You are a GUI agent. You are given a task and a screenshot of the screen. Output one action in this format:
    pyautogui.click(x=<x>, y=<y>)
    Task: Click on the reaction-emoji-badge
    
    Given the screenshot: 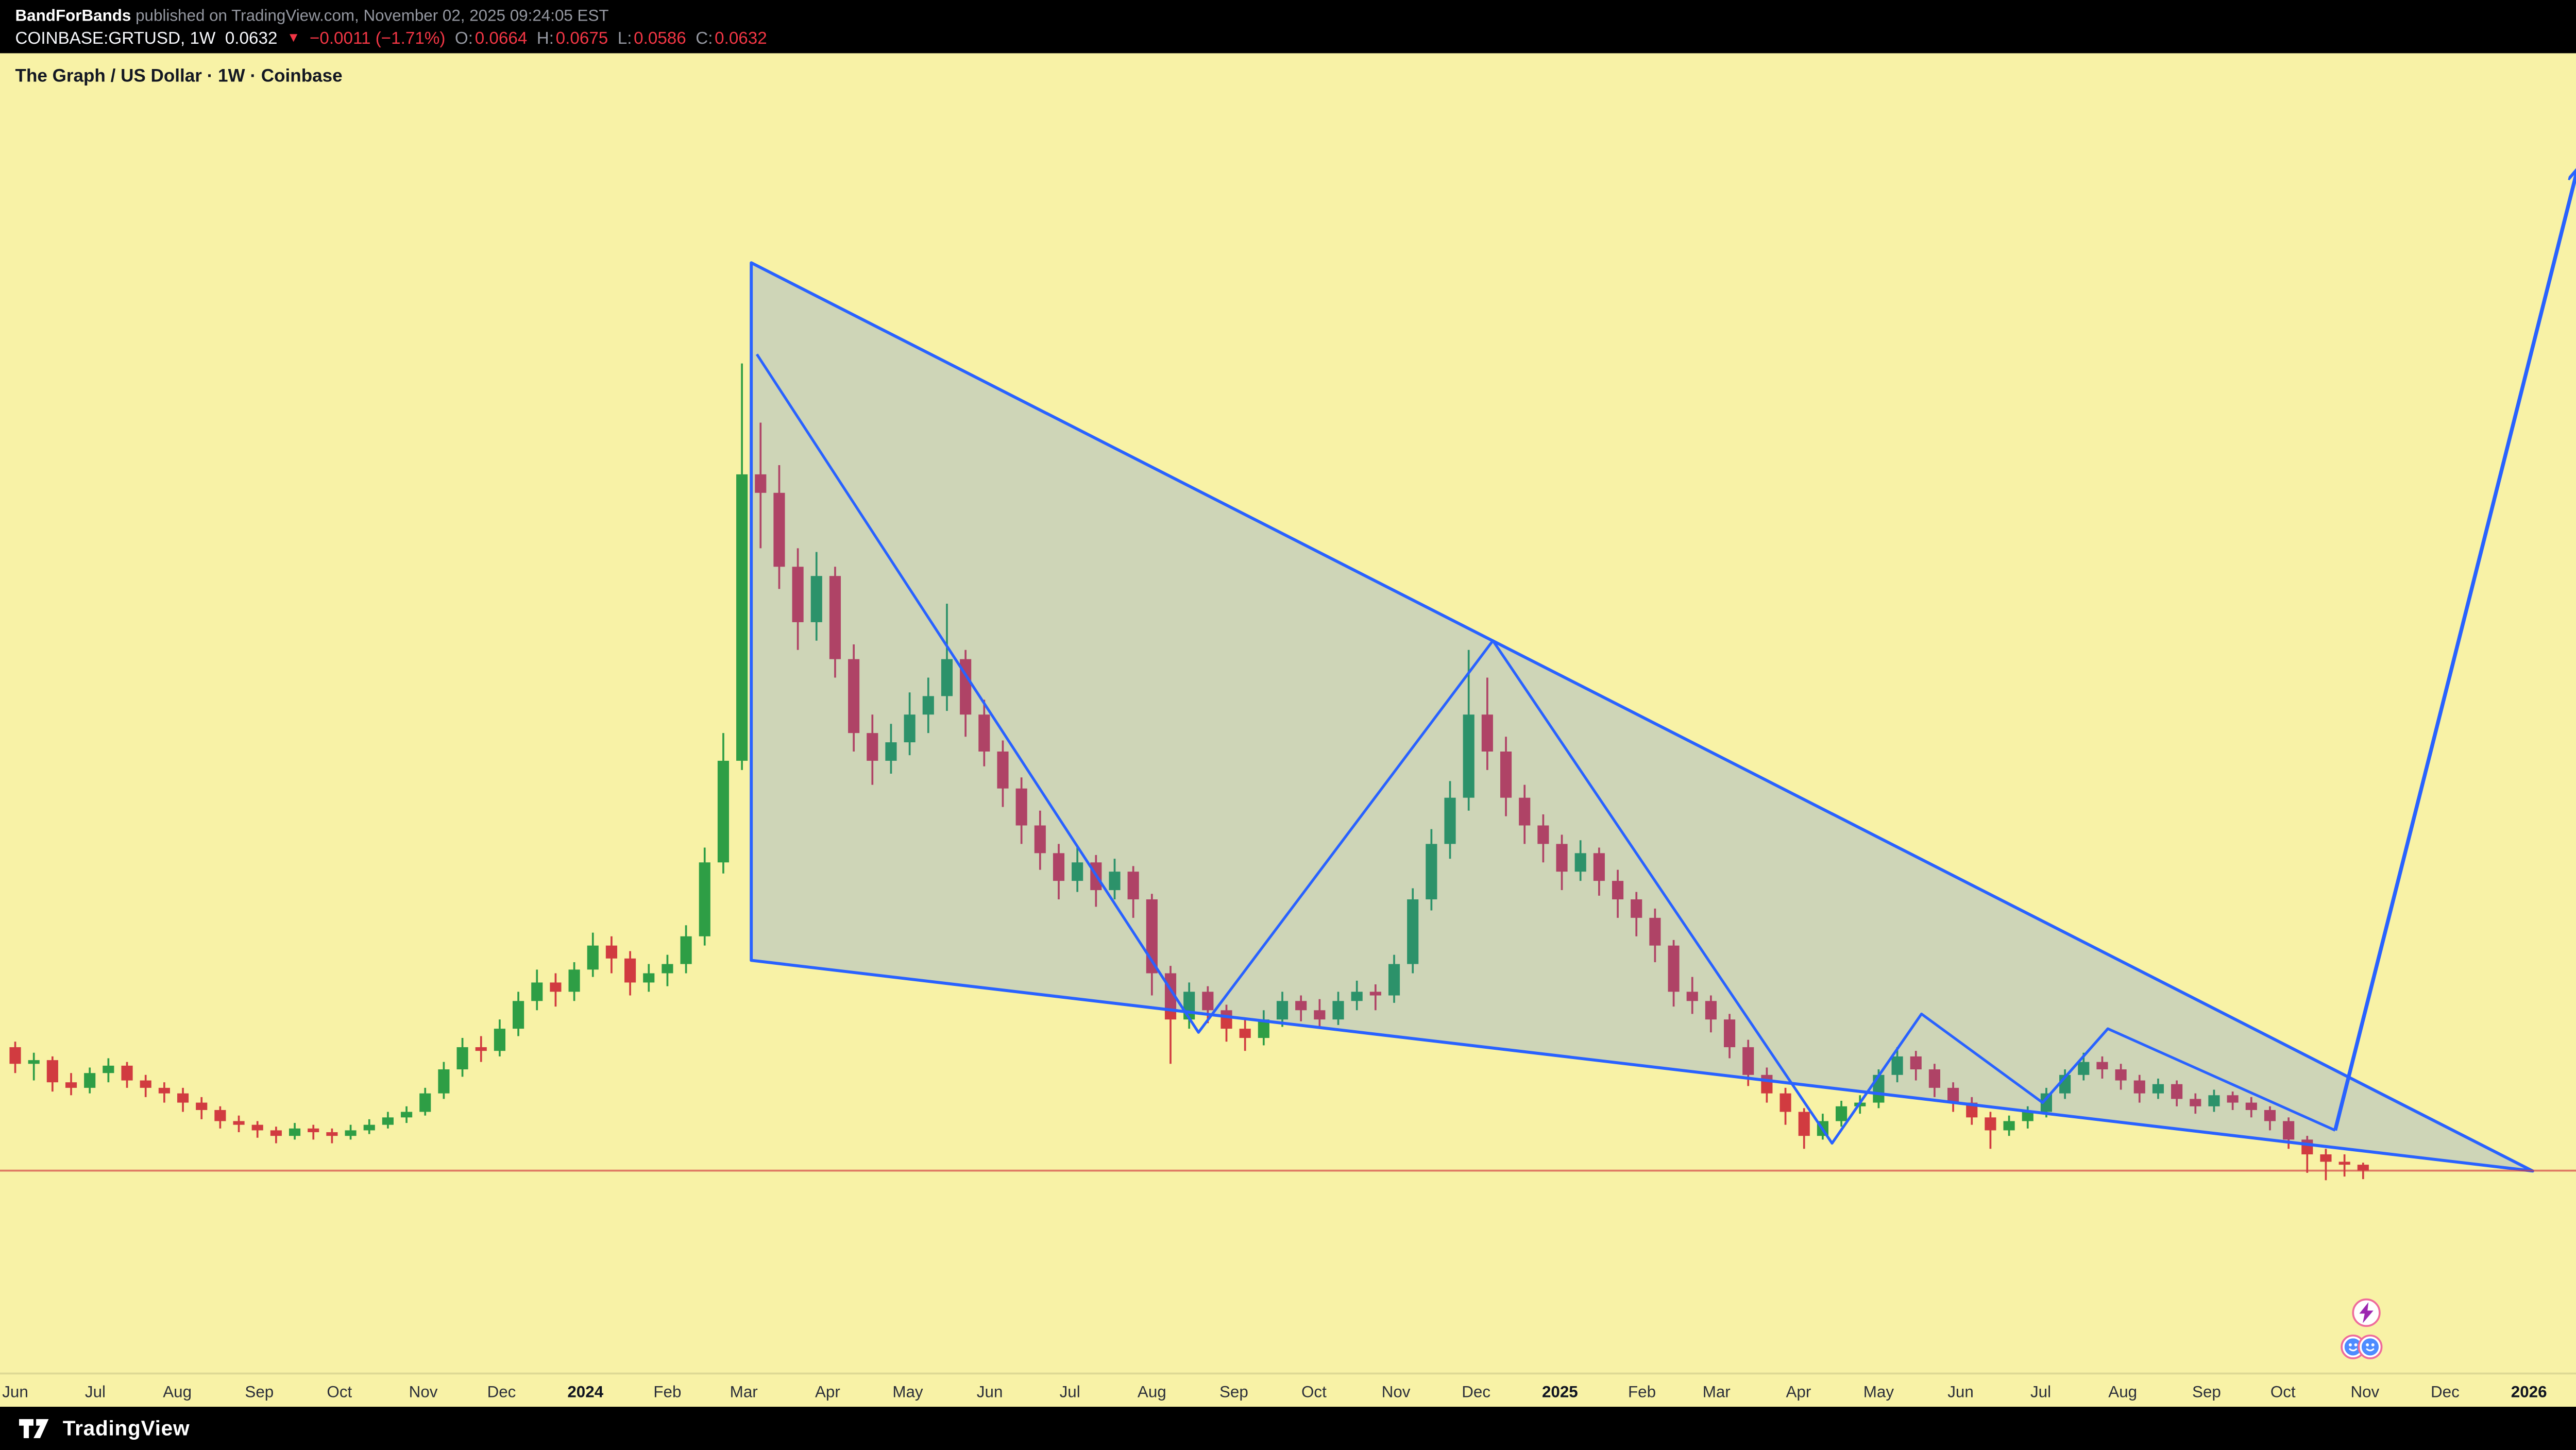 What is the action you would take?
    pyautogui.click(x=2362, y=1348)
    